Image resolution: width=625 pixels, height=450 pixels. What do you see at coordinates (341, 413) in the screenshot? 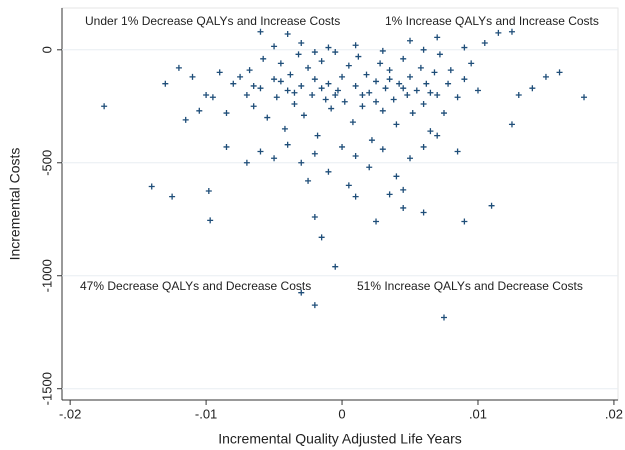
I see `x-tick-label: 0` at bounding box center [341, 413].